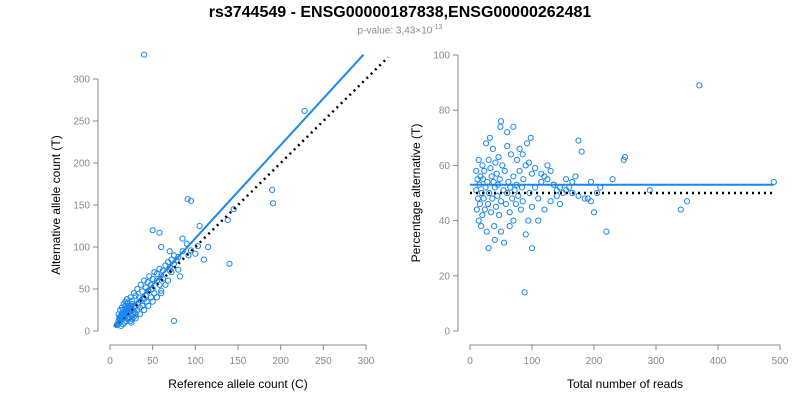 This screenshot has width=800, height=400. I want to click on panel-2-y-tick-label: 80, so click(445, 111).